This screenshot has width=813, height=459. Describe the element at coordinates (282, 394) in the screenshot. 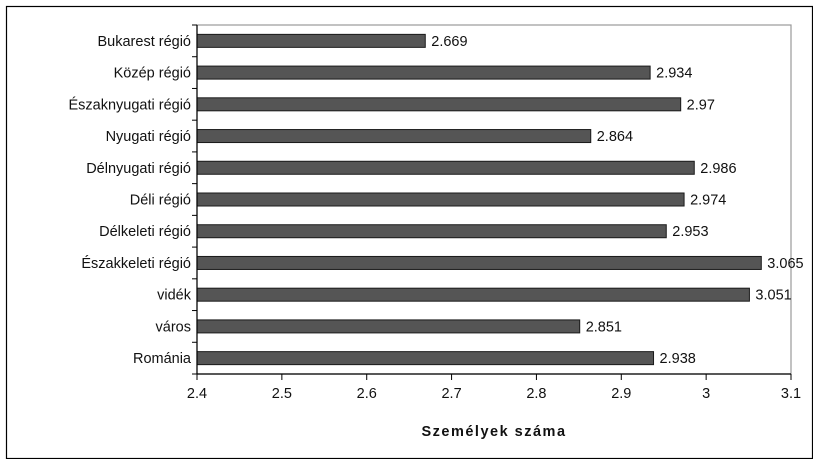

I see `x-tick-label: 2.5` at that location.